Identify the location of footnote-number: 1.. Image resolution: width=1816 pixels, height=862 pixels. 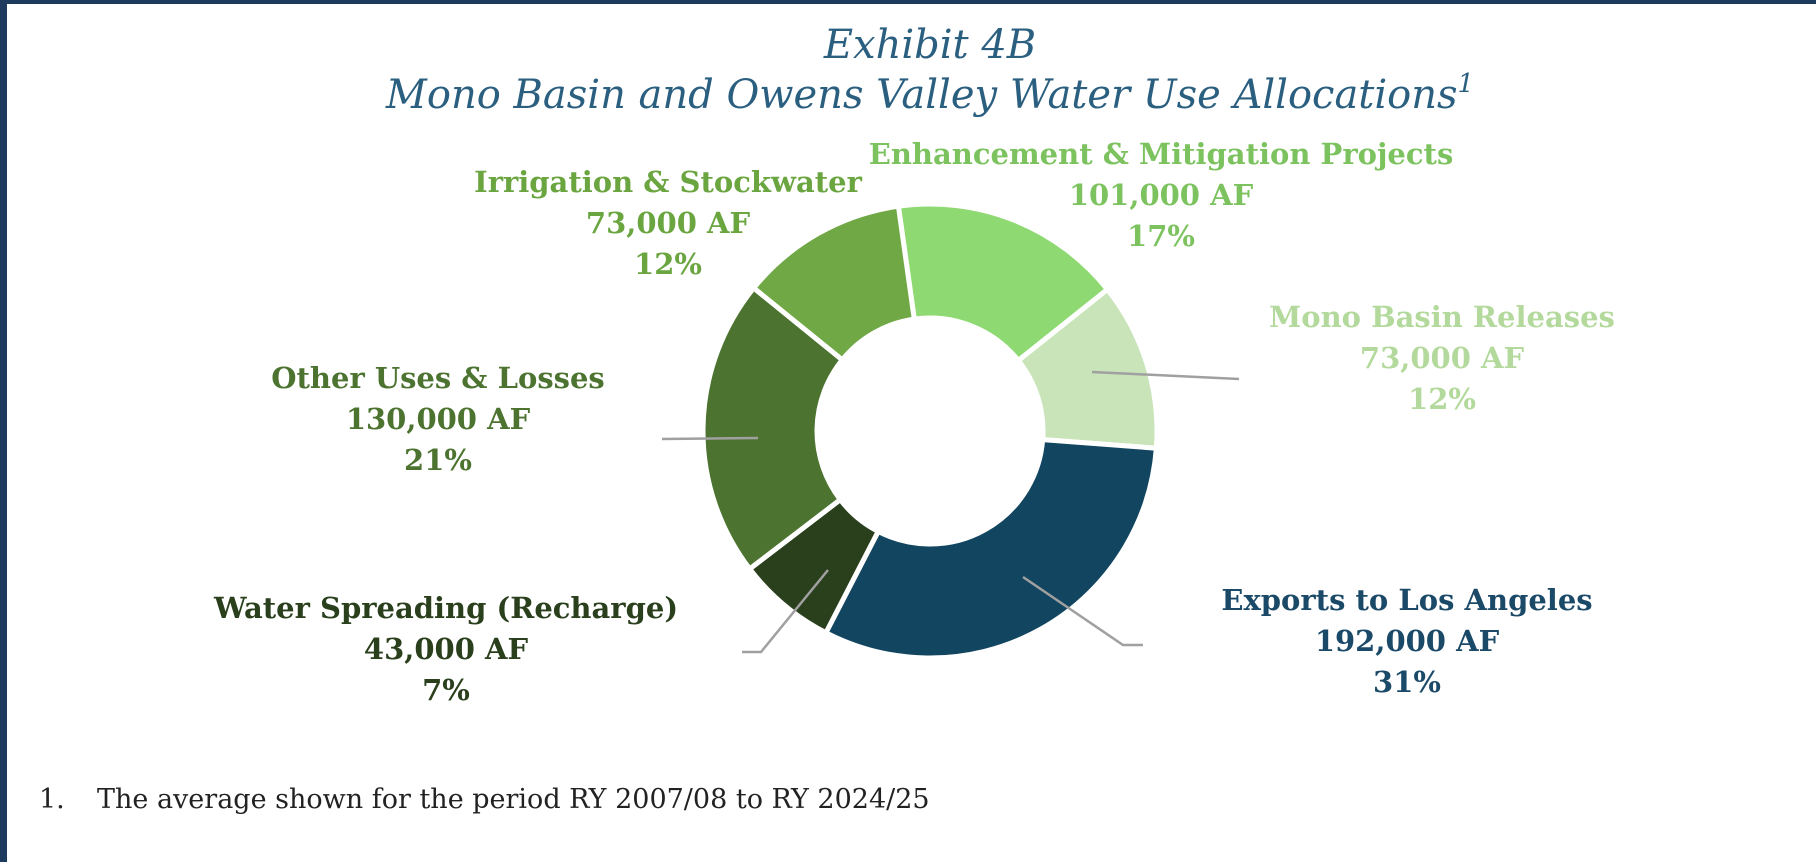
(52, 799).